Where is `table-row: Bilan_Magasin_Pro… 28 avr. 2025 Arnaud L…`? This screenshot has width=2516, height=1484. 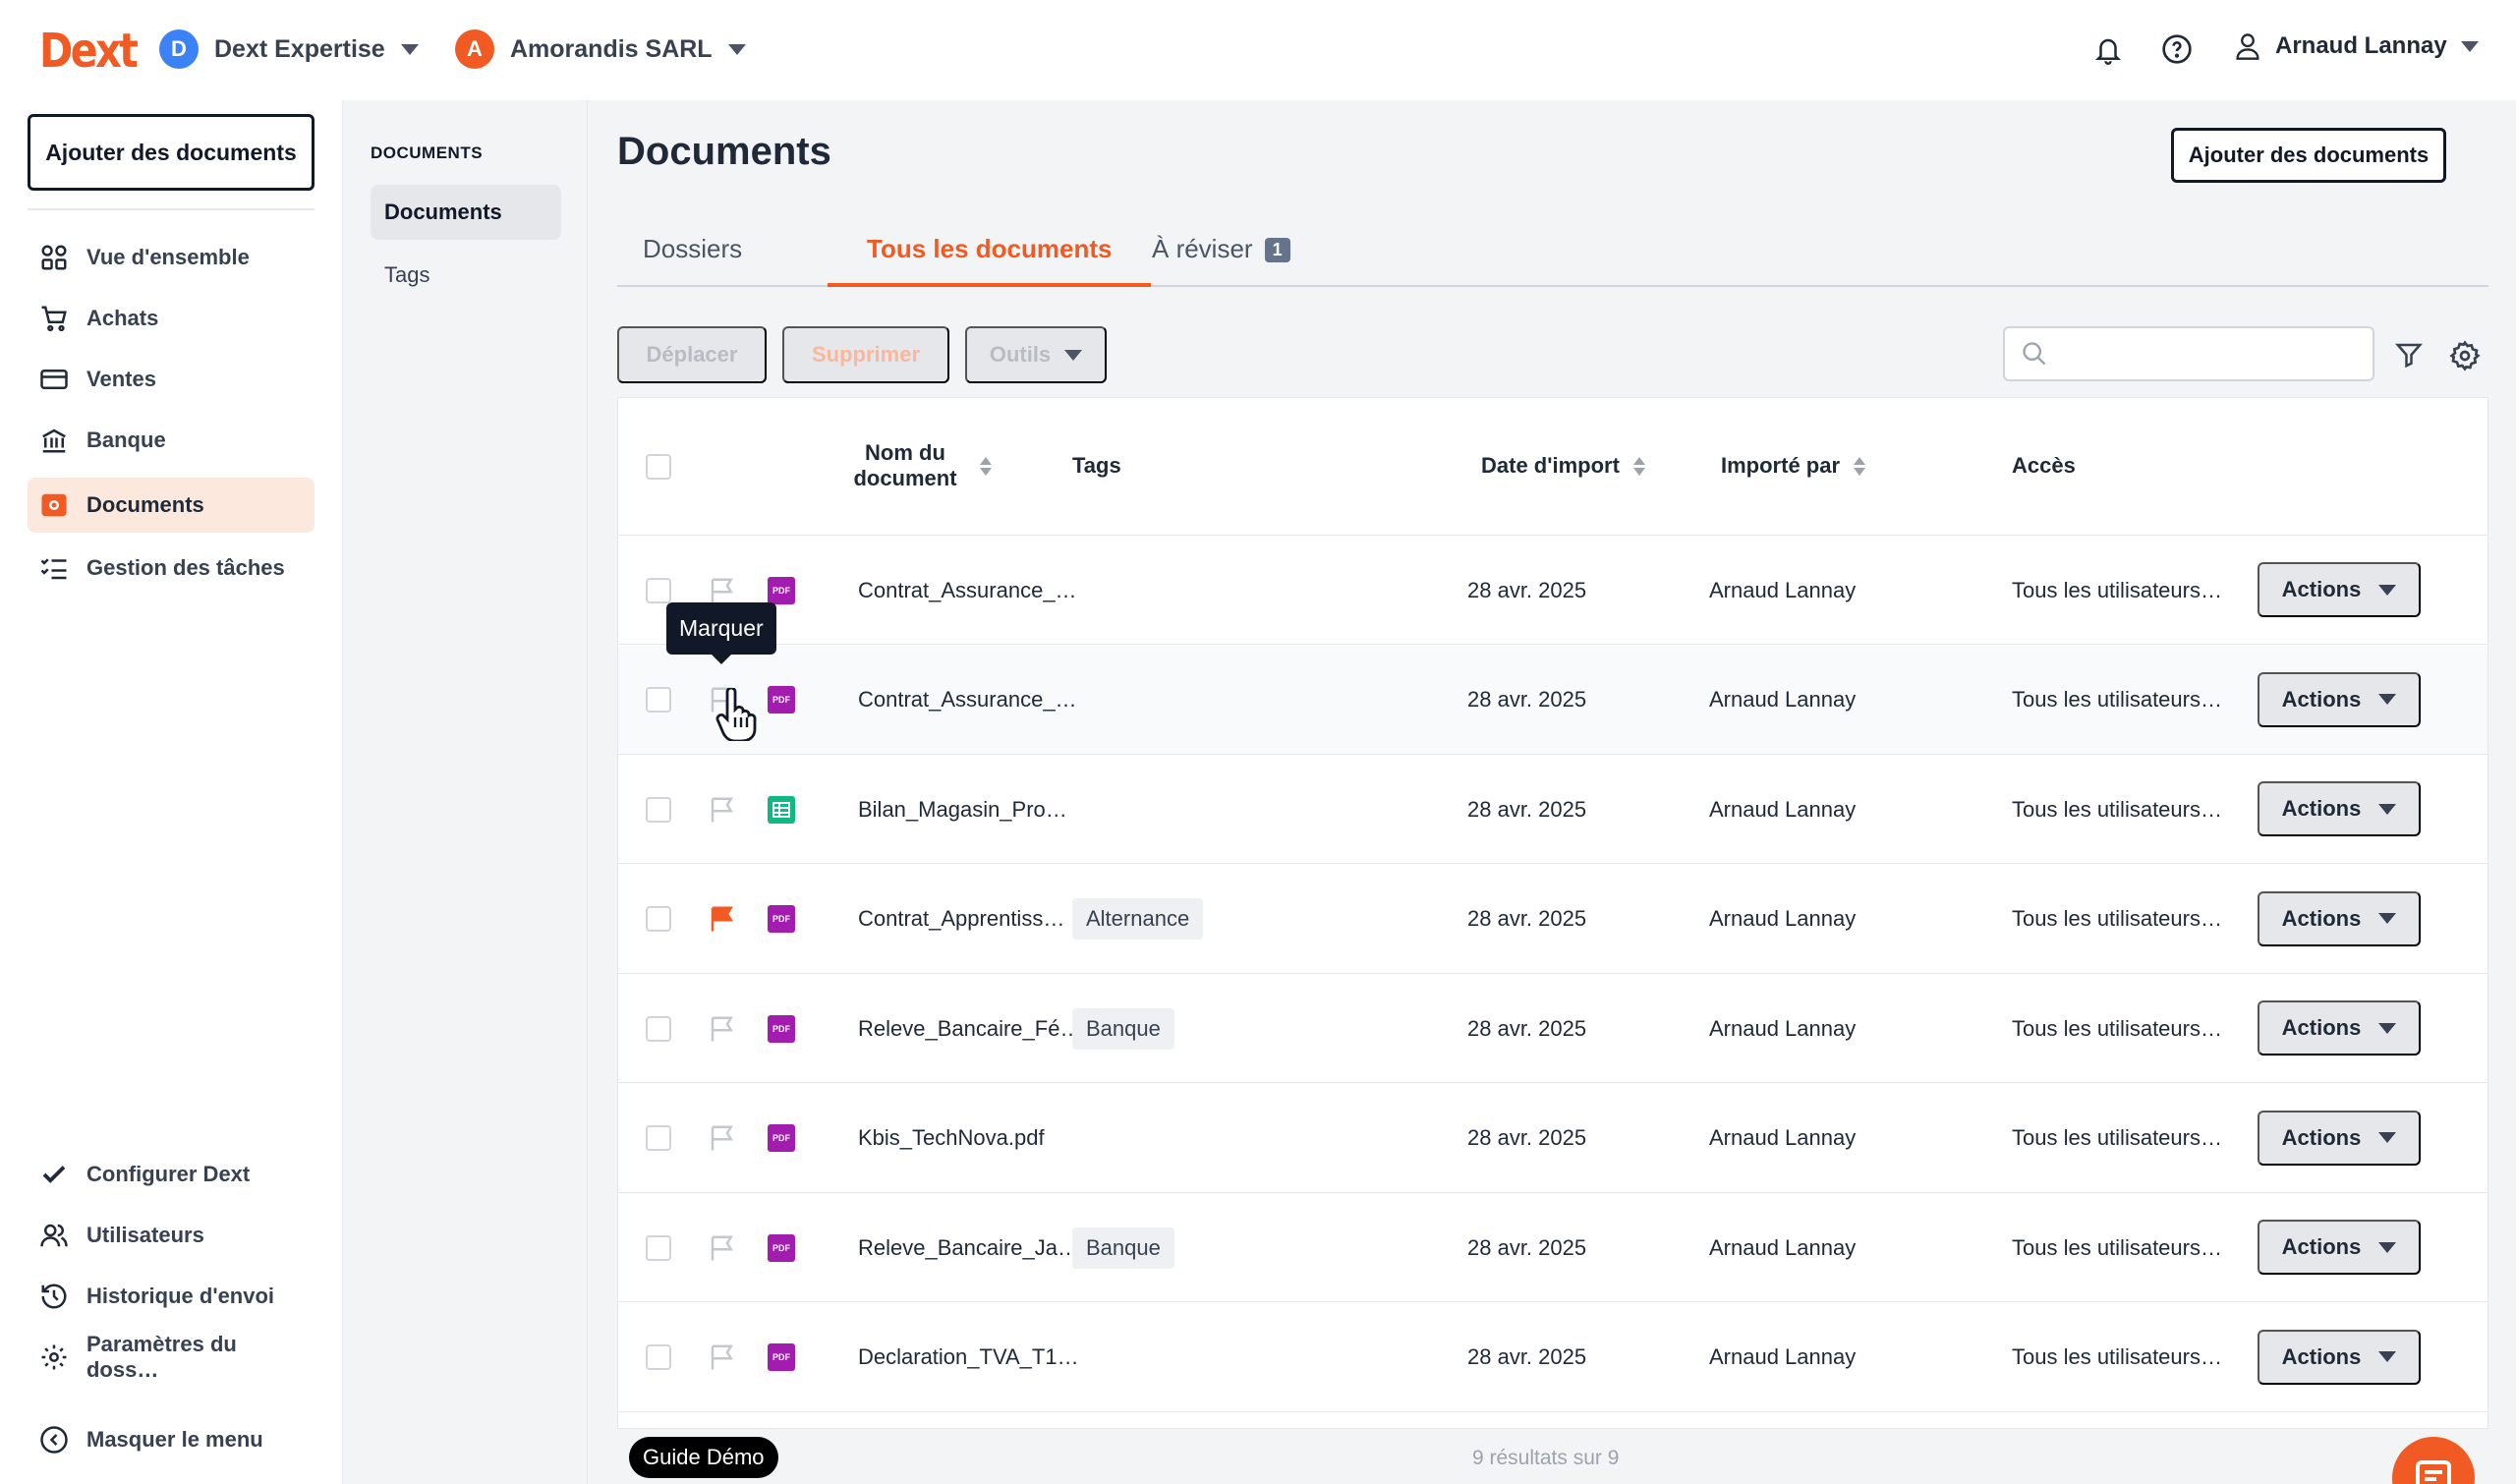 table-row: Bilan_Magasin_Pro… 28 avr. 2025 Arnaud L… is located at coordinates (1552, 809).